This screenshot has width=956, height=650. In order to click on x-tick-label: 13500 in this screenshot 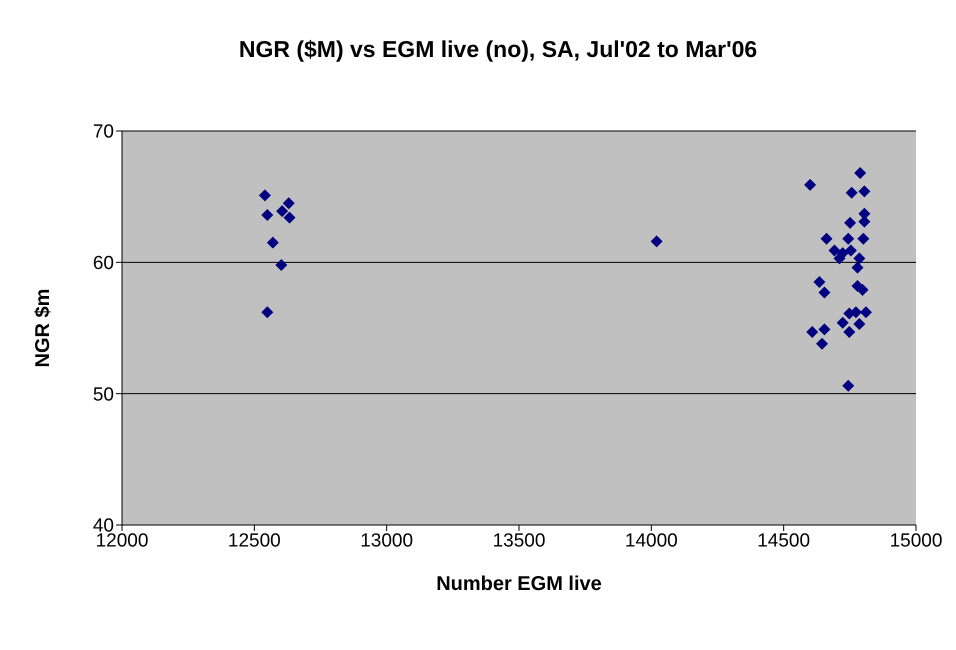, I will do `click(519, 541)`.